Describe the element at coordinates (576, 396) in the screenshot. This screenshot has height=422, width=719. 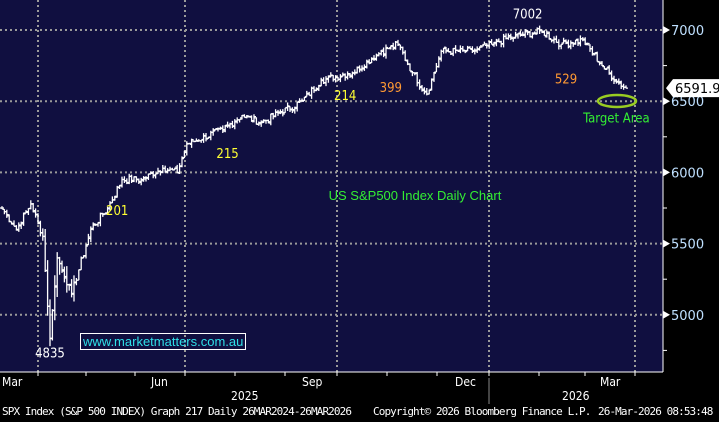
I see `year-label: 2026` at that location.